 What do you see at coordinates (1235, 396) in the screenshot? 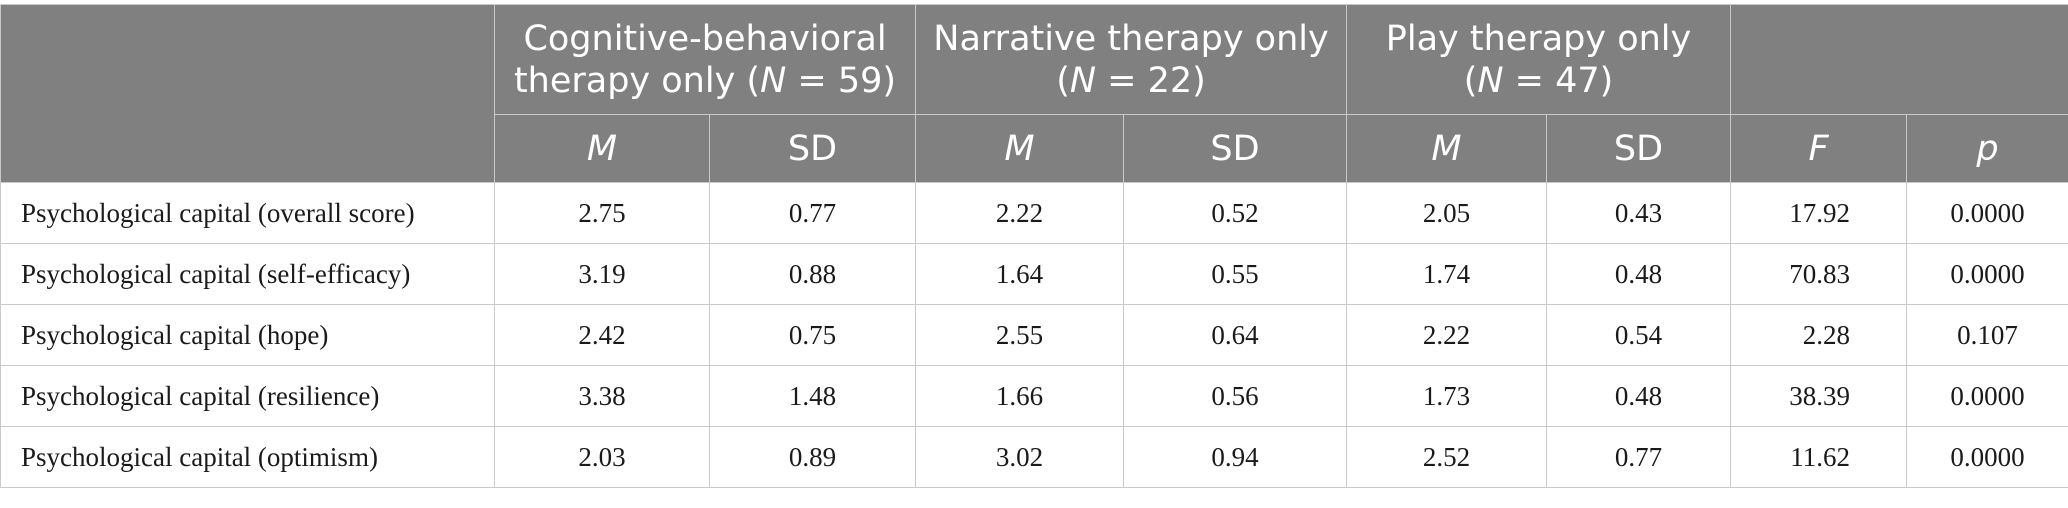
I see `narrative-sd-cell: 0.56` at bounding box center [1235, 396].